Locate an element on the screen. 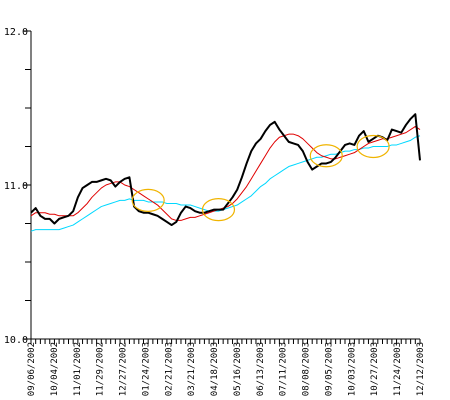 The image size is (450, 400). x-tick-label: 12/27/2002 is located at coordinates (124, 369).